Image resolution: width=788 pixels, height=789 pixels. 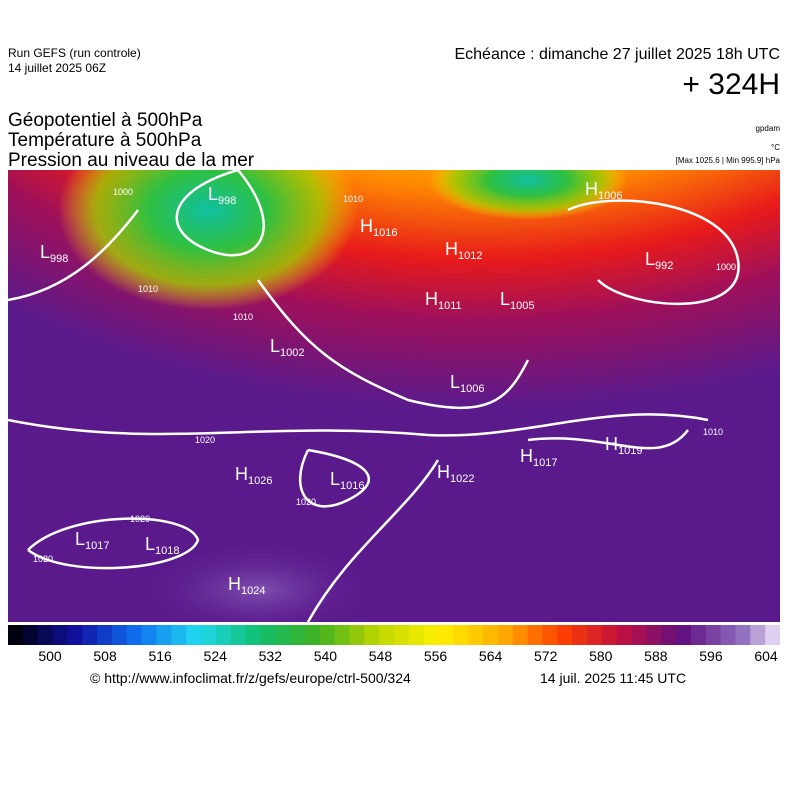 What do you see at coordinates (131, 160) in the screenshot?
I see `field: Pression au niveau de la mer` at bounding box center [131, 160].